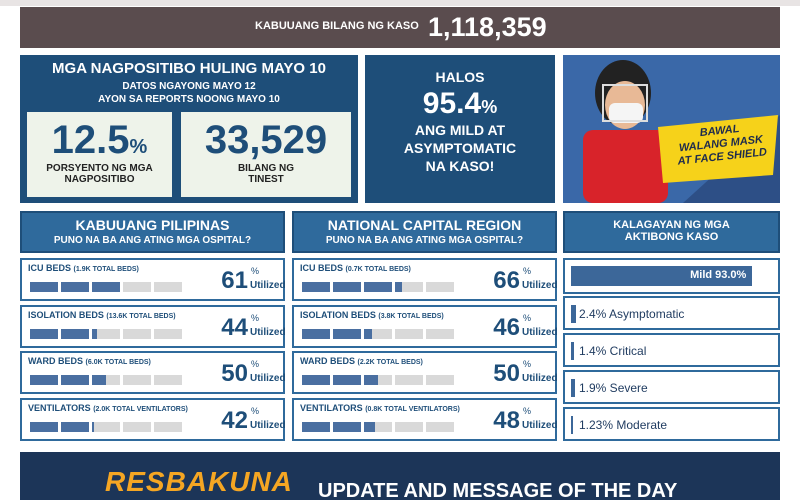 The height and width of the screenshot is (503, 800). I want to click on footer-banner: RESBAKUNA UPDATE AND MESSAGE OF THE DAY, so click(400, 477).